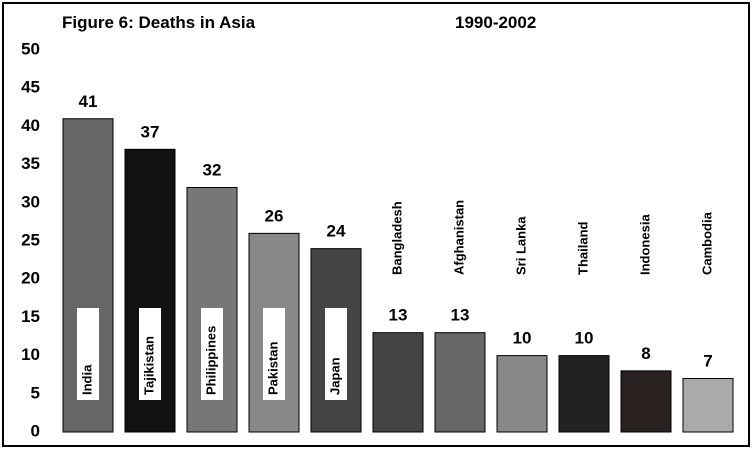 Image resolution: width=753 pixels, height=450 pixels. What do you see at coordinates (707, 361) in the screenshot?
I see `value-label: 7` at bounding box center [707, 361].